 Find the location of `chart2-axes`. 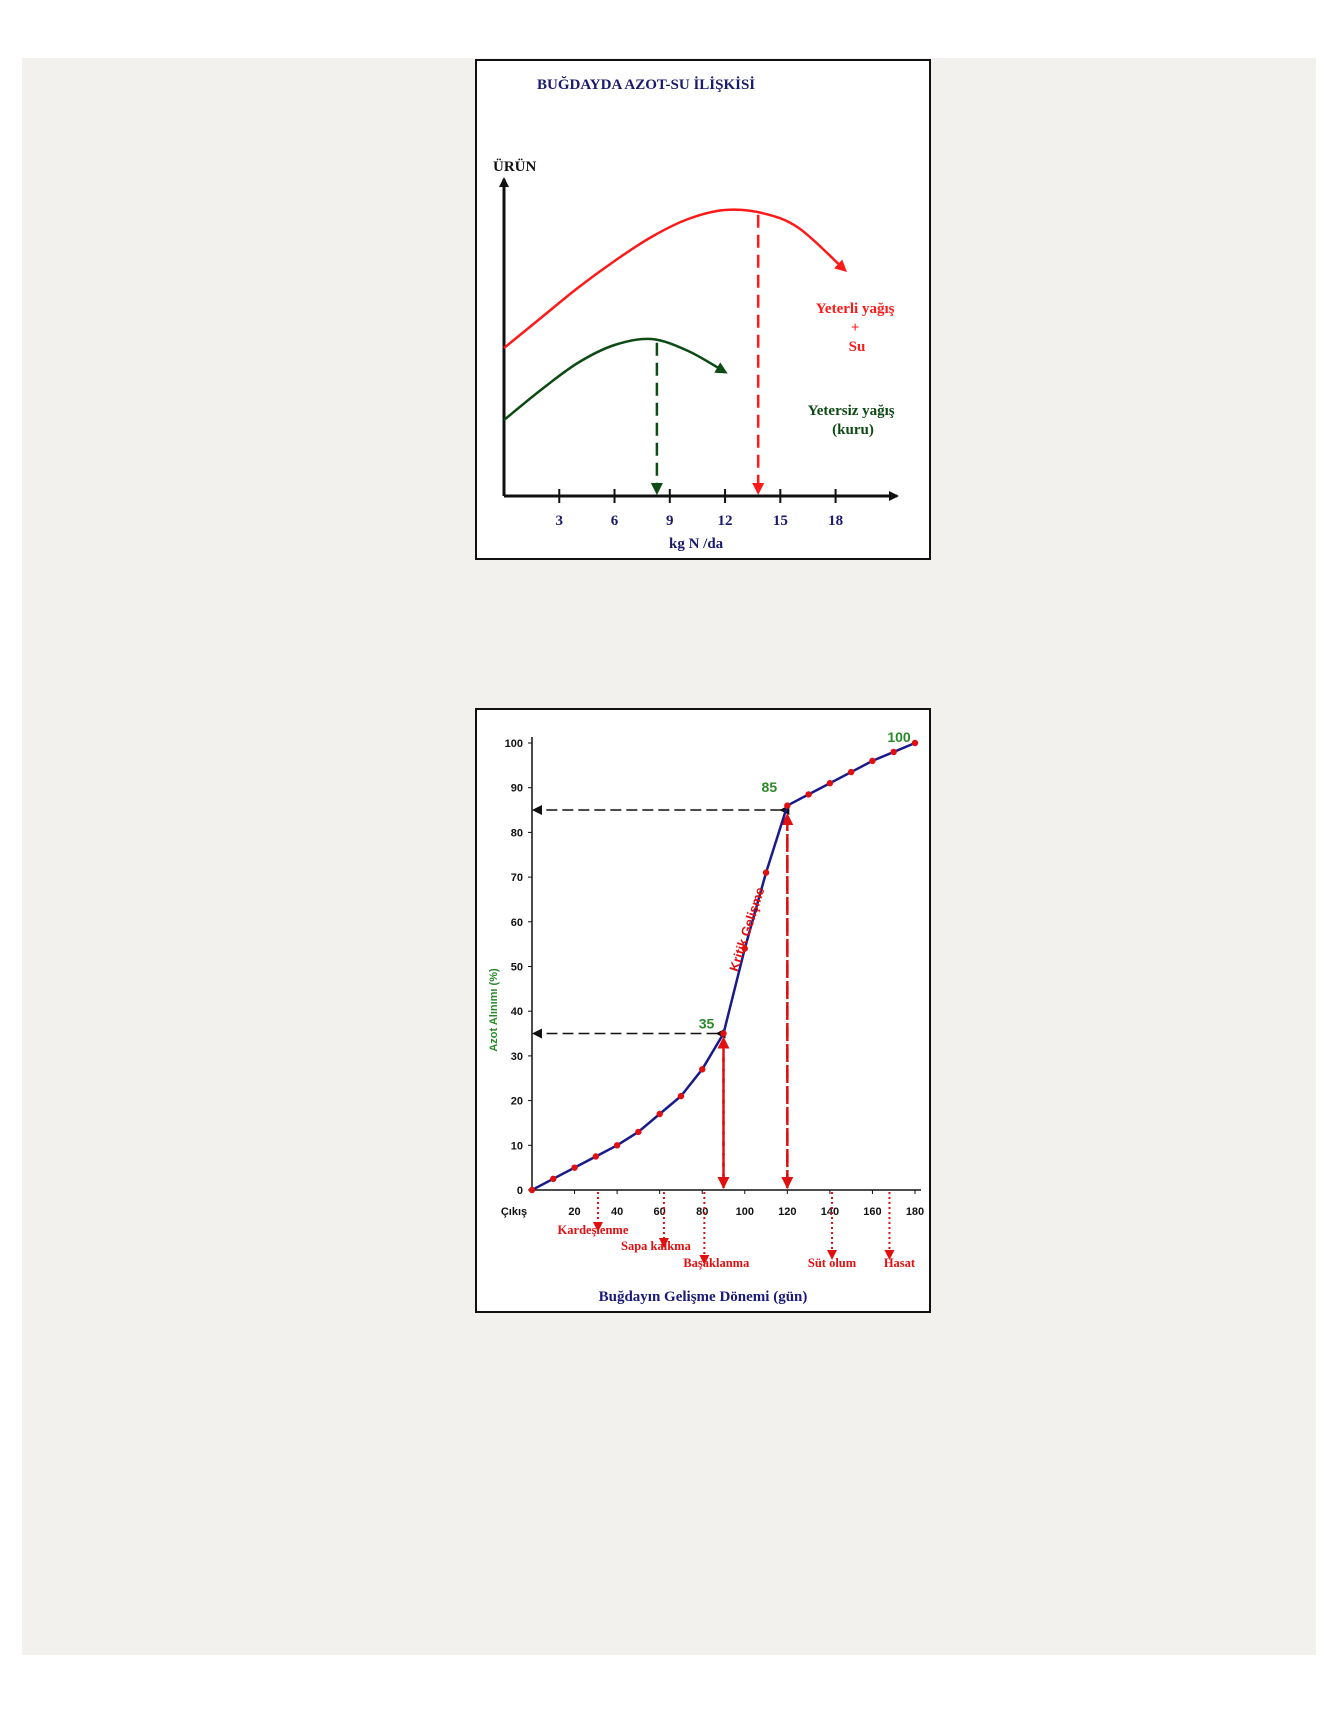

chart2-axes is located at coordinates (726, 964).